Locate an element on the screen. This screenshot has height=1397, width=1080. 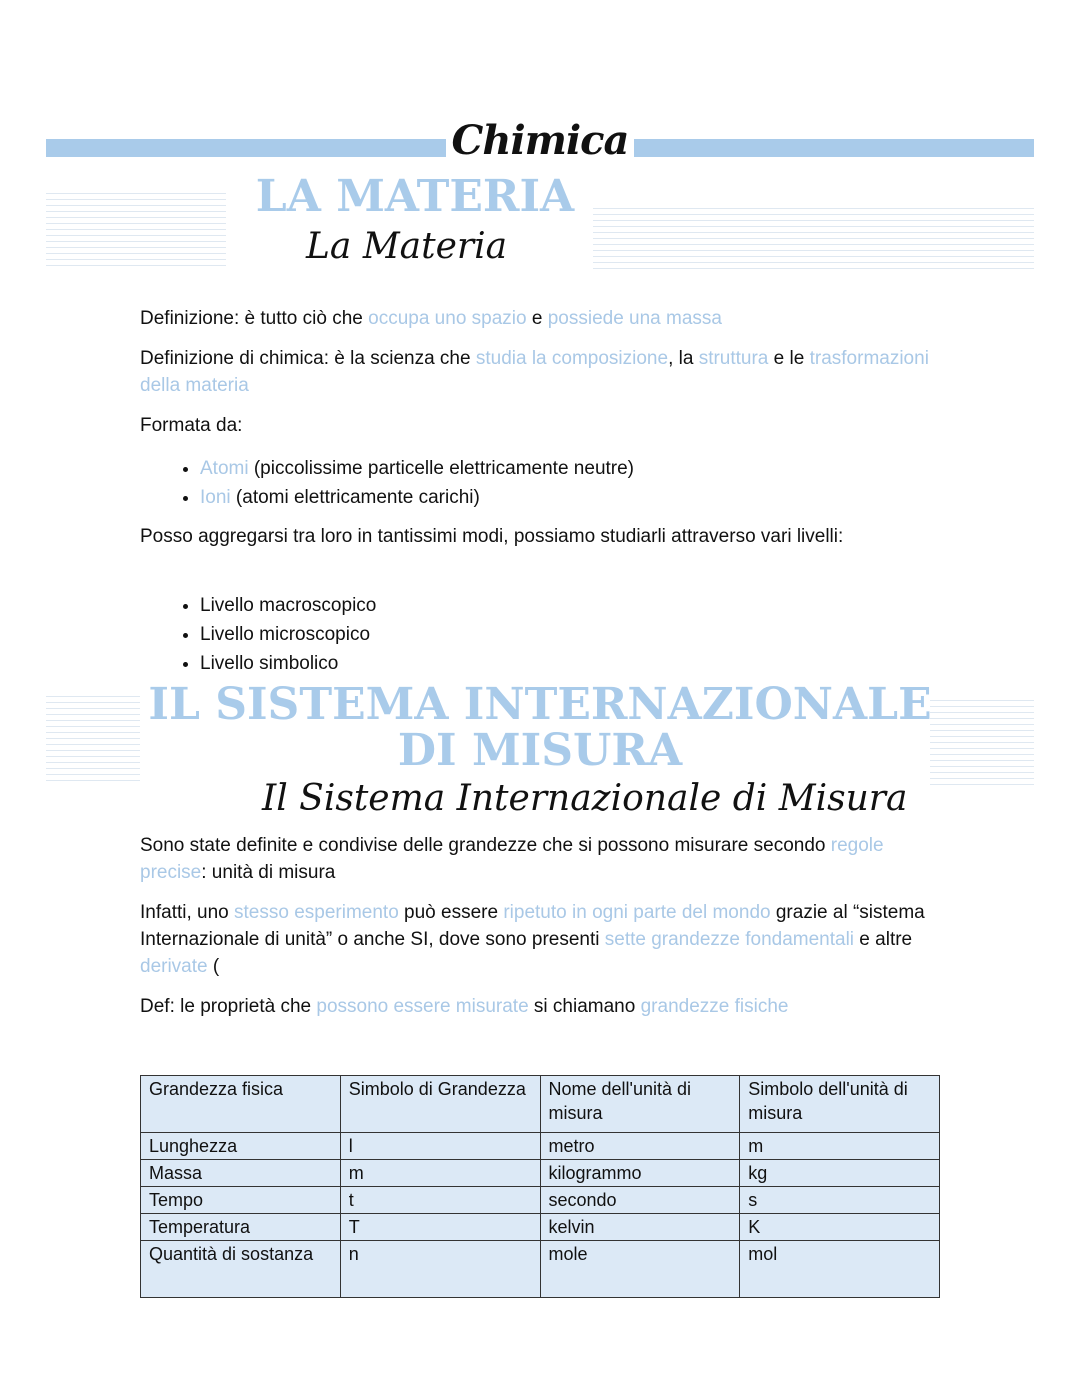
table-cell: kg is located at coordinates (839, 1173).